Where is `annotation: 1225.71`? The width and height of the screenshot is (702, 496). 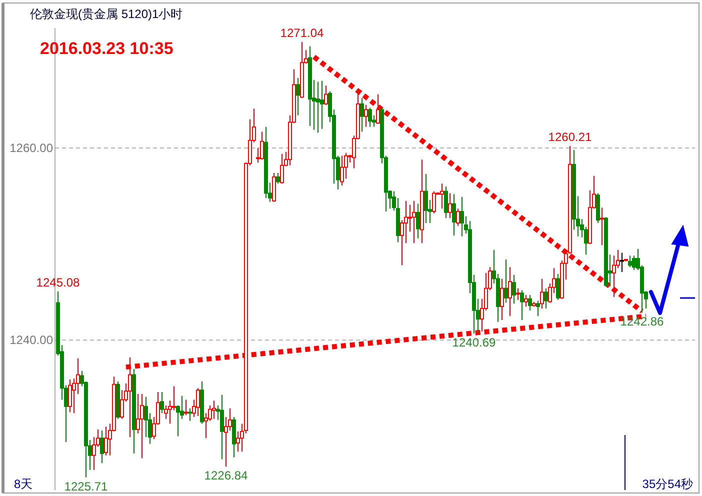
annotation: 1225.71 is located at coordinates (86, 486).